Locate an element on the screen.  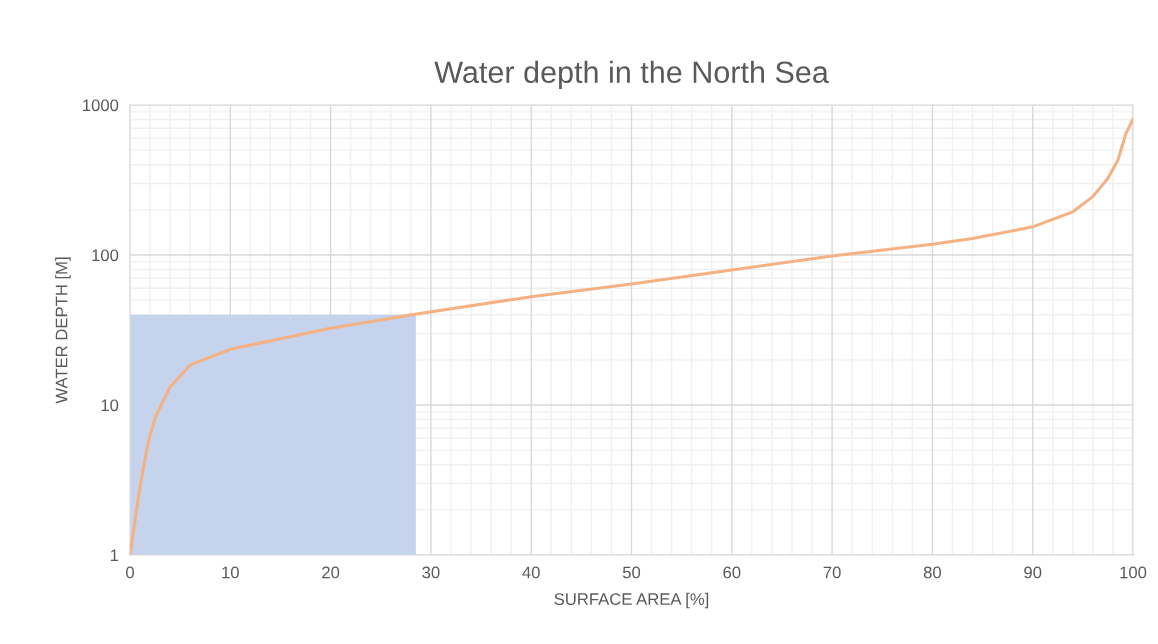
x-axis-title: SURFACE AREA [%] is located at coordinates (631, 600).